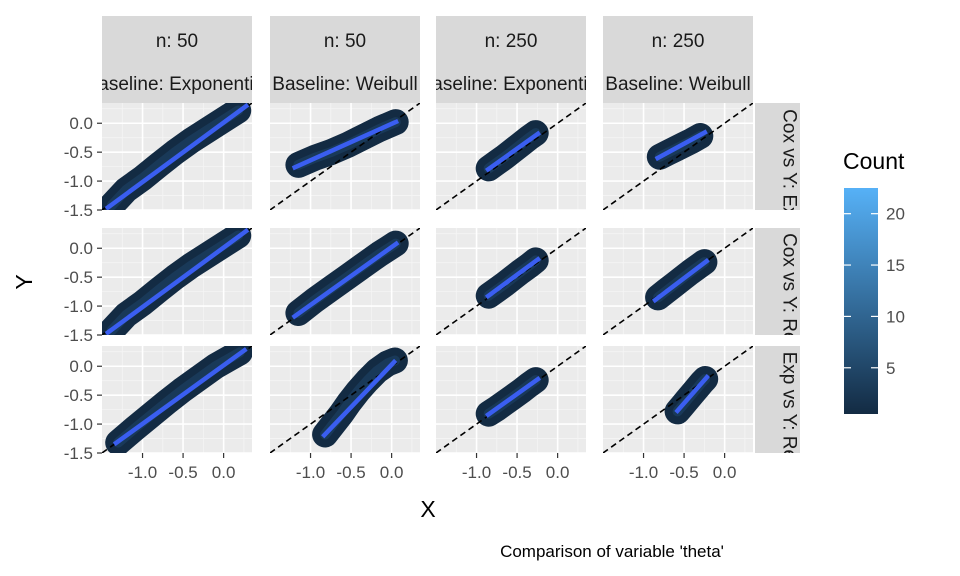 Image resolution: width=960 pixels, height=576 pixels. What do you see at coordinates (789, 281) in the screenshot?
I see `strip-label-comparison: X: Cox vs Y: Rep` at bounding box center [789, 281].